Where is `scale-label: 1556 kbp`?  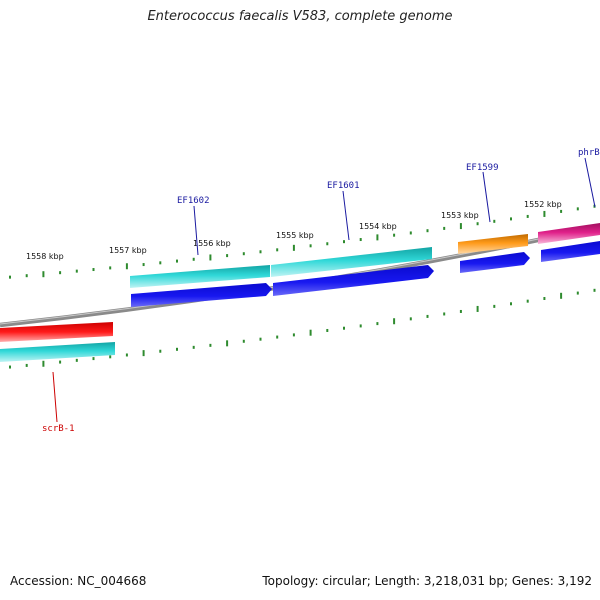 scale-label: 1556 kbp is located at coordinates (212, 243).